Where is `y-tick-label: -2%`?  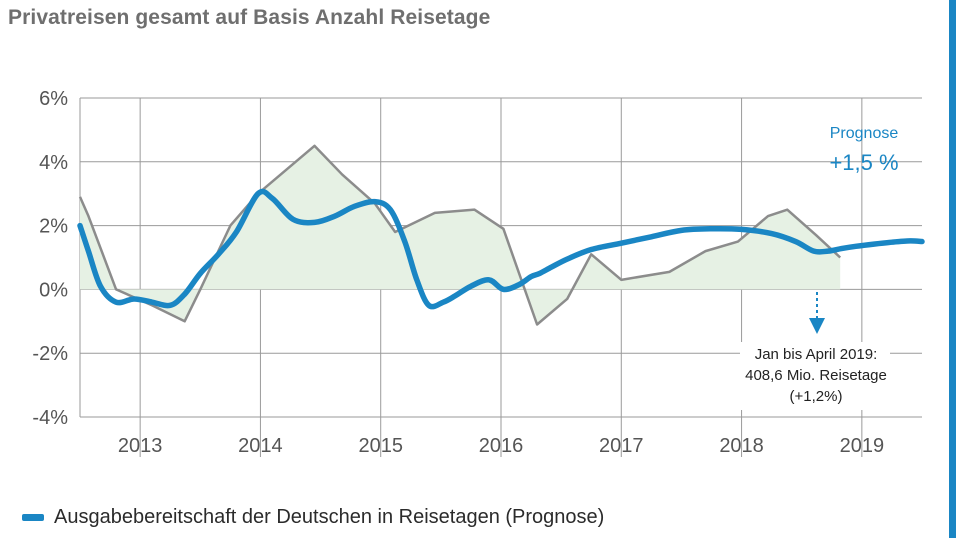 y-tick-label: -2% is located at coordinates (50, 354).